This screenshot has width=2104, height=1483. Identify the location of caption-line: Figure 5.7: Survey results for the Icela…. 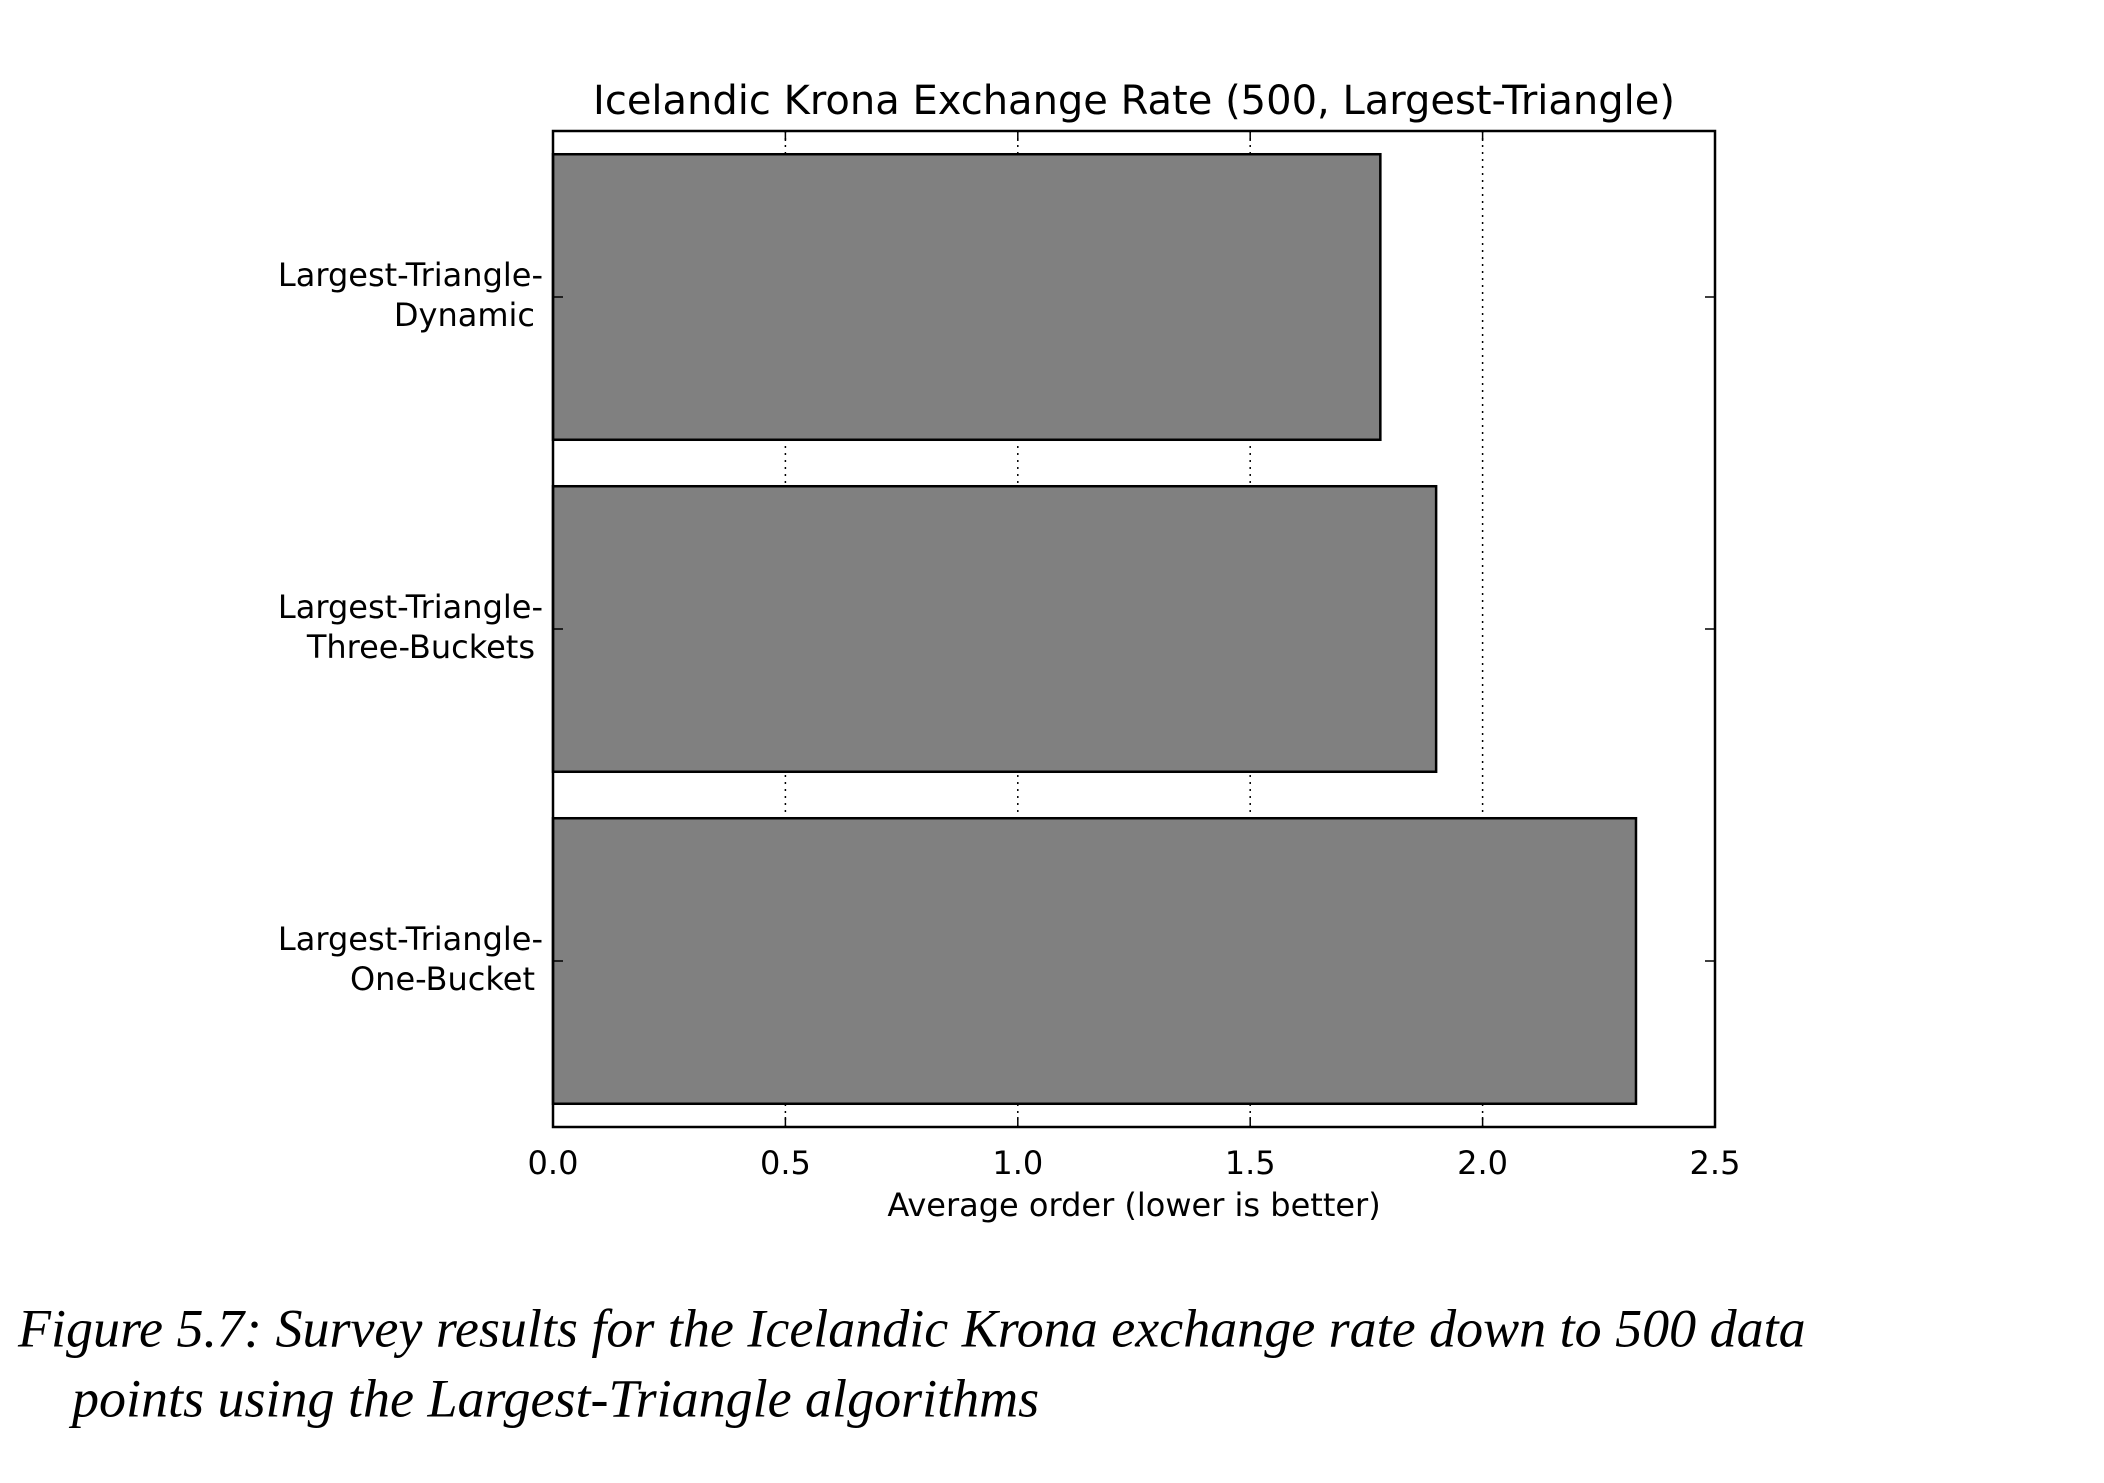
(911, 1328).